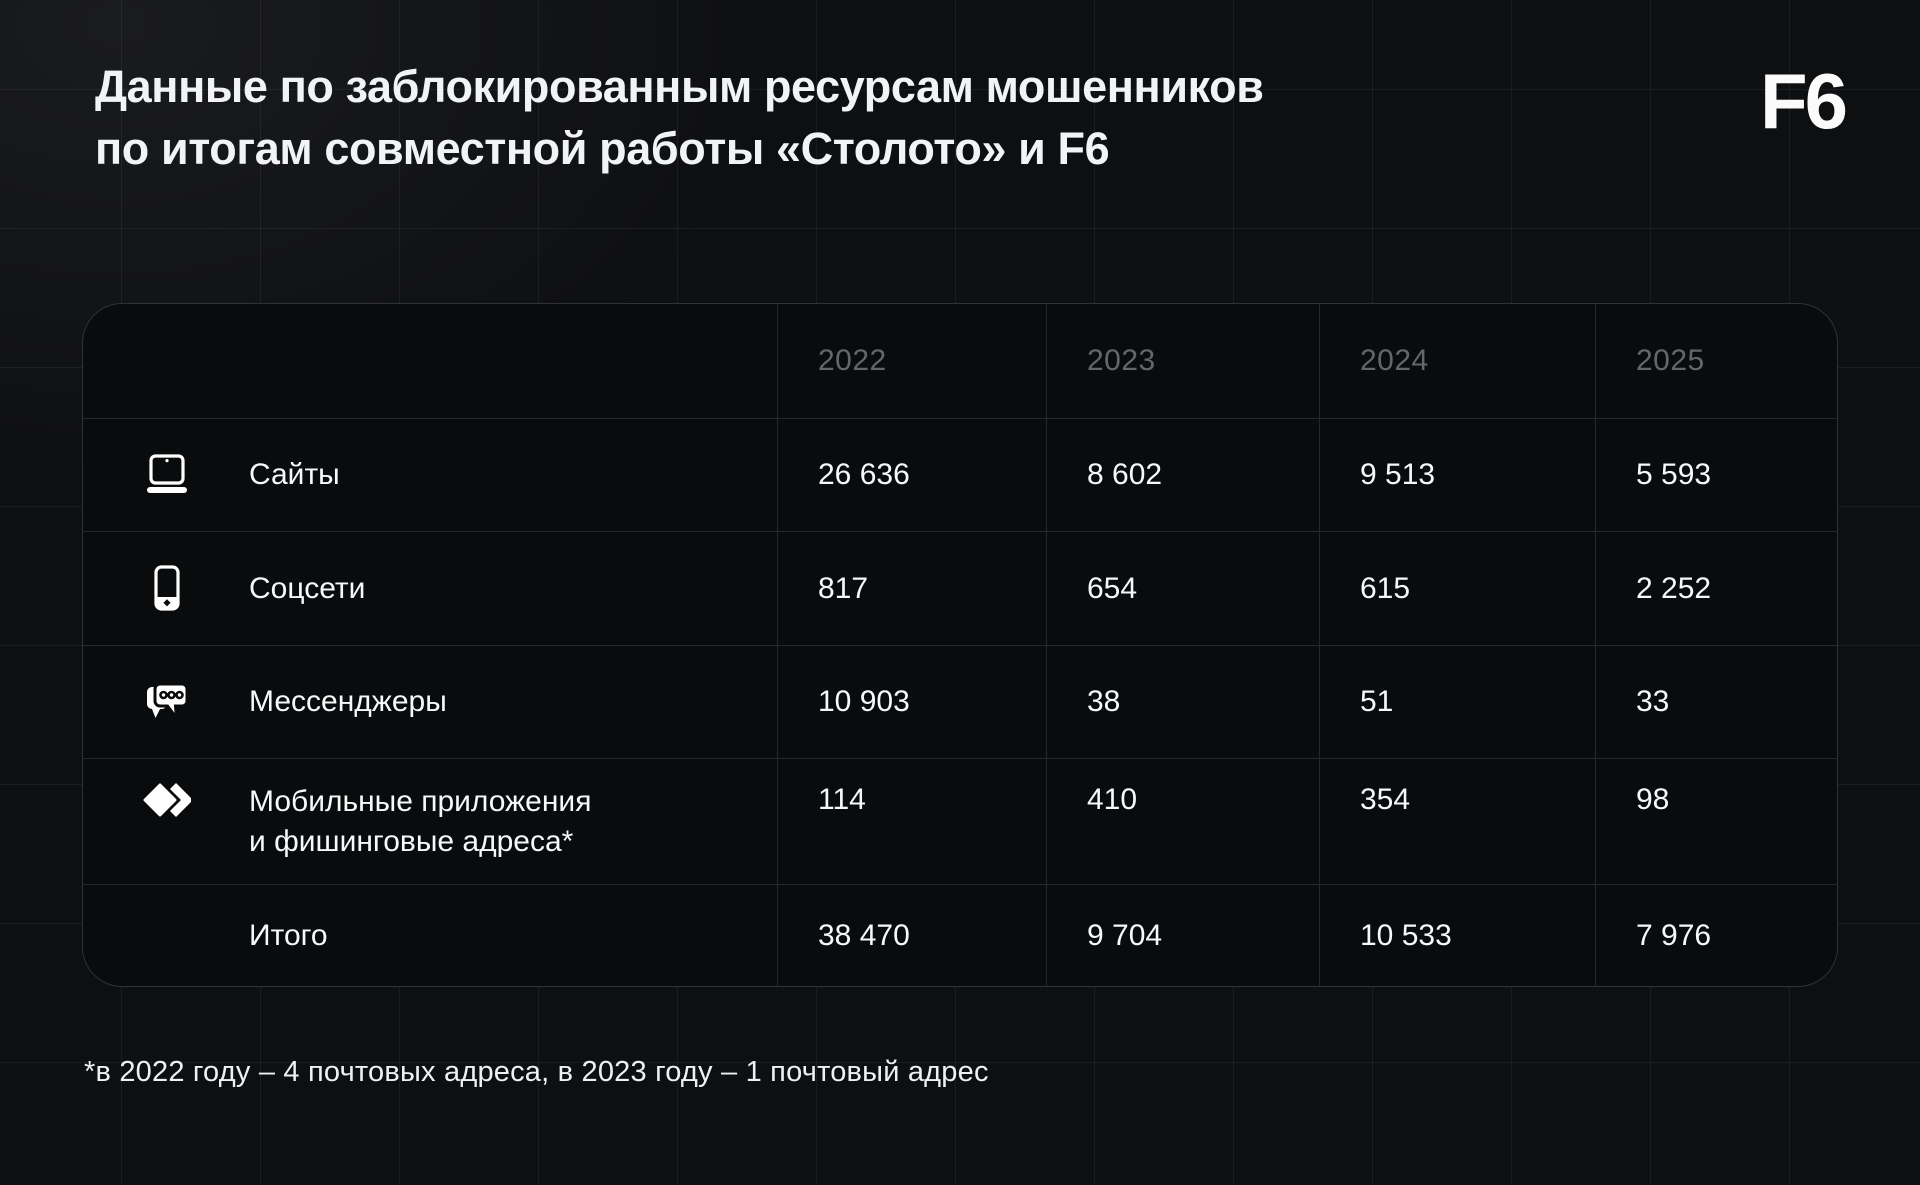  Describe the element at coordinates (911, 474) in the screenshot. I see `table-cell-sites-2022: 26 636` at that location.